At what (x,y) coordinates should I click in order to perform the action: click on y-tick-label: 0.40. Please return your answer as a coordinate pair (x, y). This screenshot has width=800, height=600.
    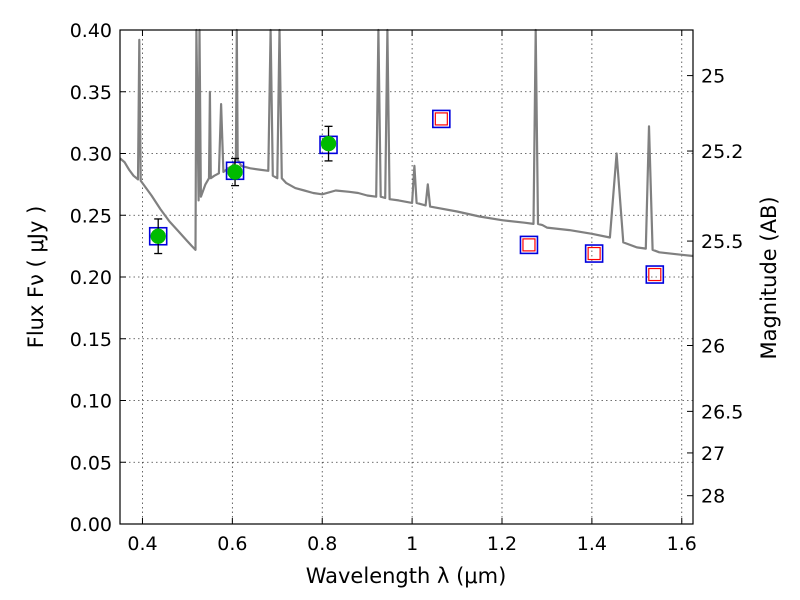
    Looking at the image, I should click on (91, 31).